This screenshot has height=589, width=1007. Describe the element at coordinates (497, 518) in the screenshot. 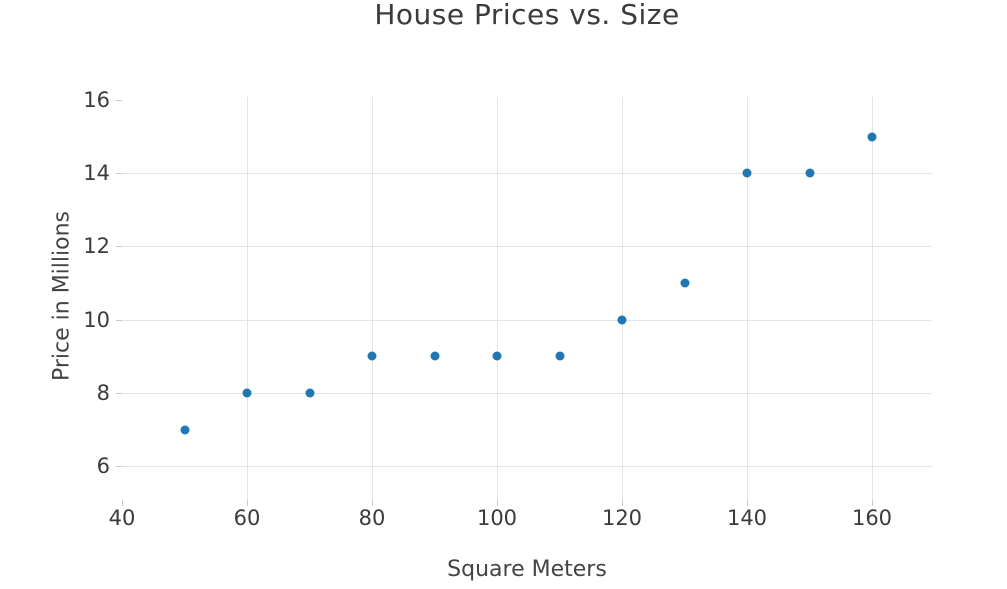

I see `x-tick-label: 100` at that location.